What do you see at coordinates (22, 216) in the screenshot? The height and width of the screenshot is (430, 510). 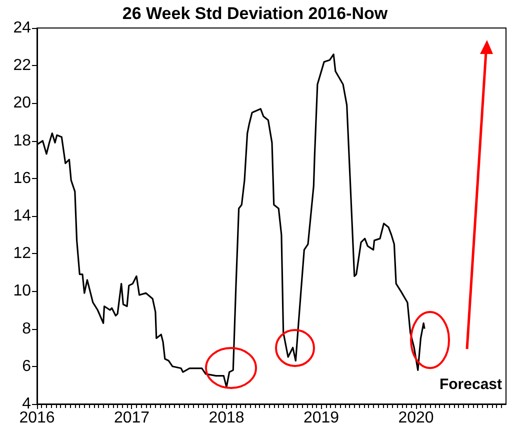 I see `y-tick-label: 14` at bounding box center [22, 216].